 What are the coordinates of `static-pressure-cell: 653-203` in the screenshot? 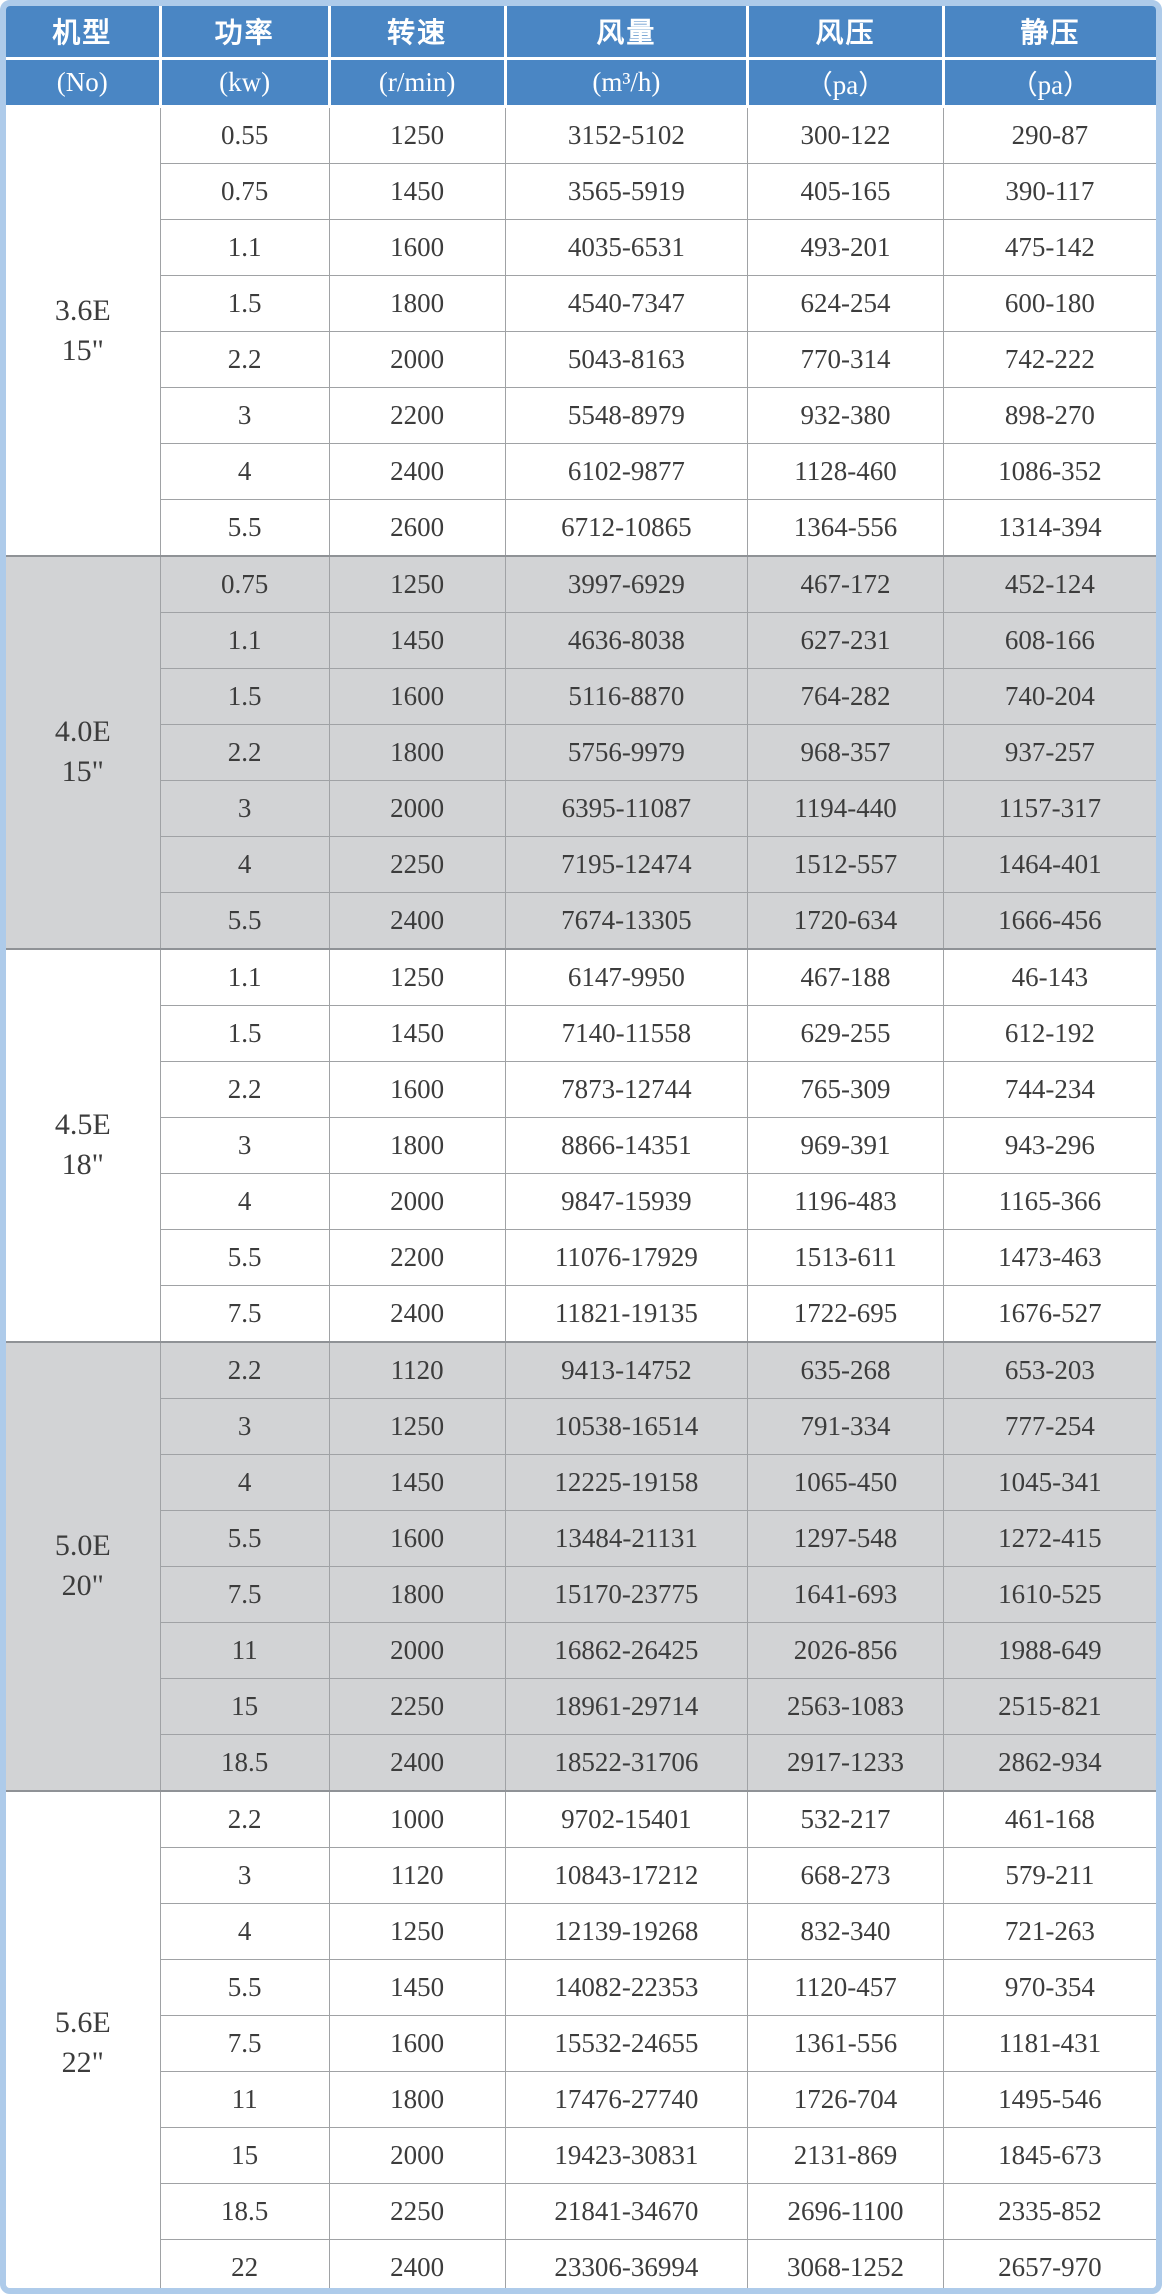 It's located at (1049, 1369).